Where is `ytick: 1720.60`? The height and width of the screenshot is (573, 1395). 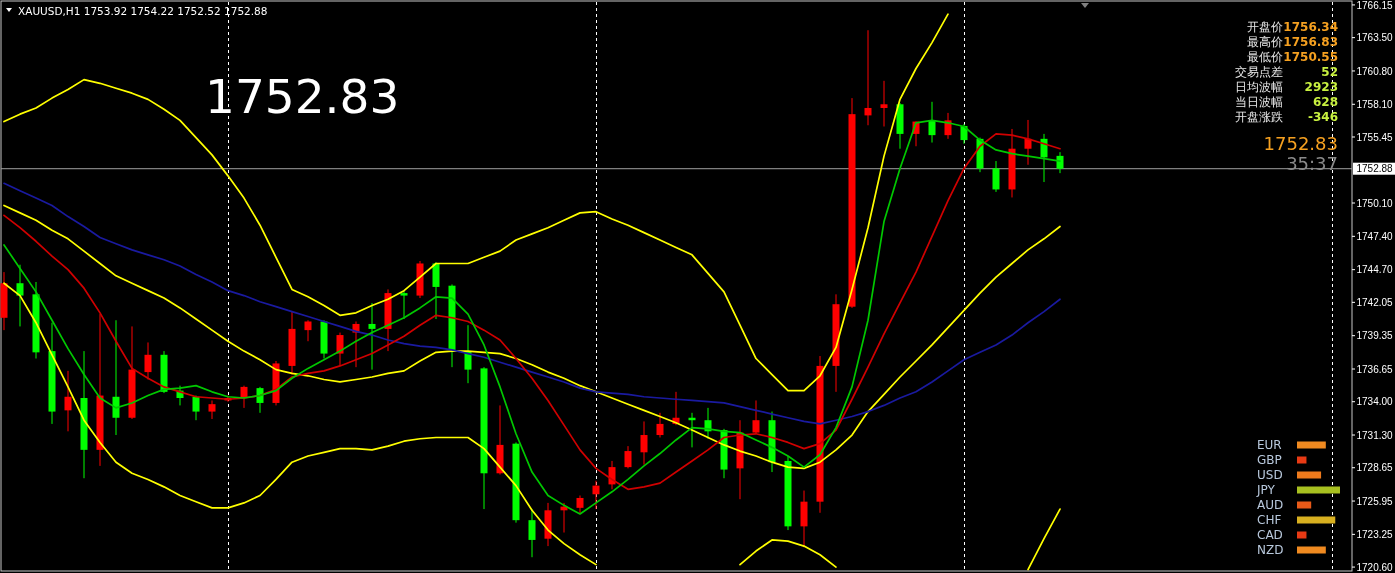 ytick: 1720.60 is located at coordinates (1374, 567).